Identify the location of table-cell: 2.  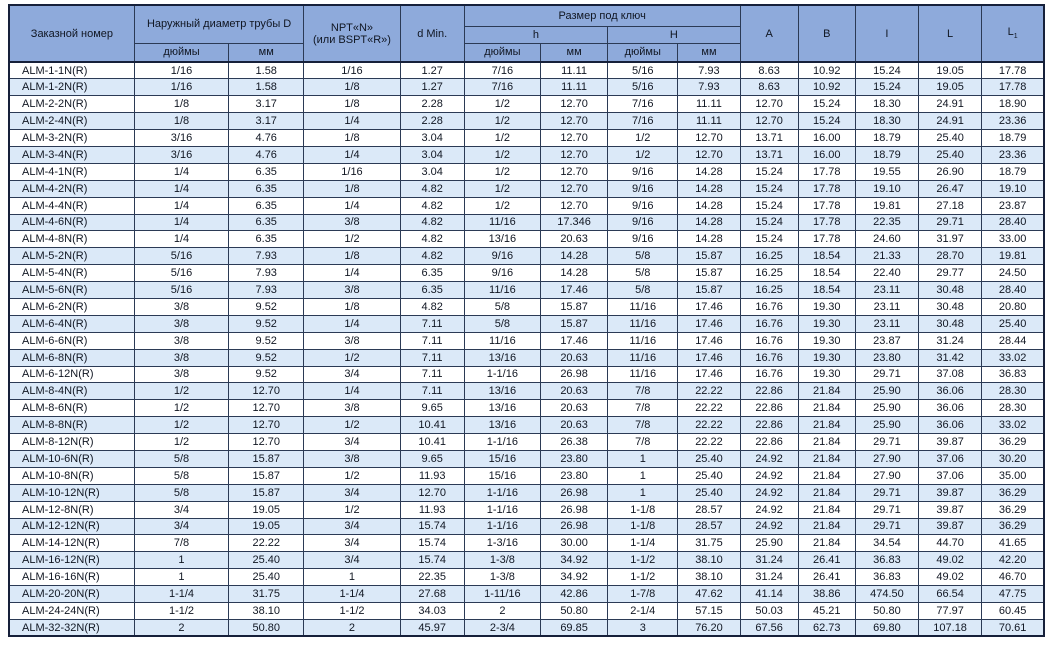
(352, 627).